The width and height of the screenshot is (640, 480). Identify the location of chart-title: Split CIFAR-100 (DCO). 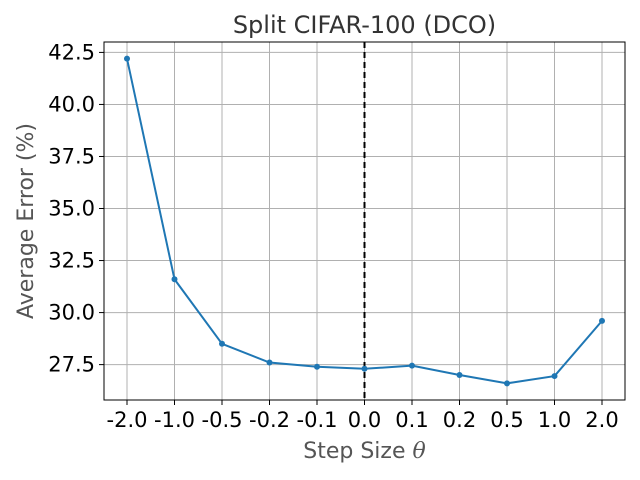
(364, 25).